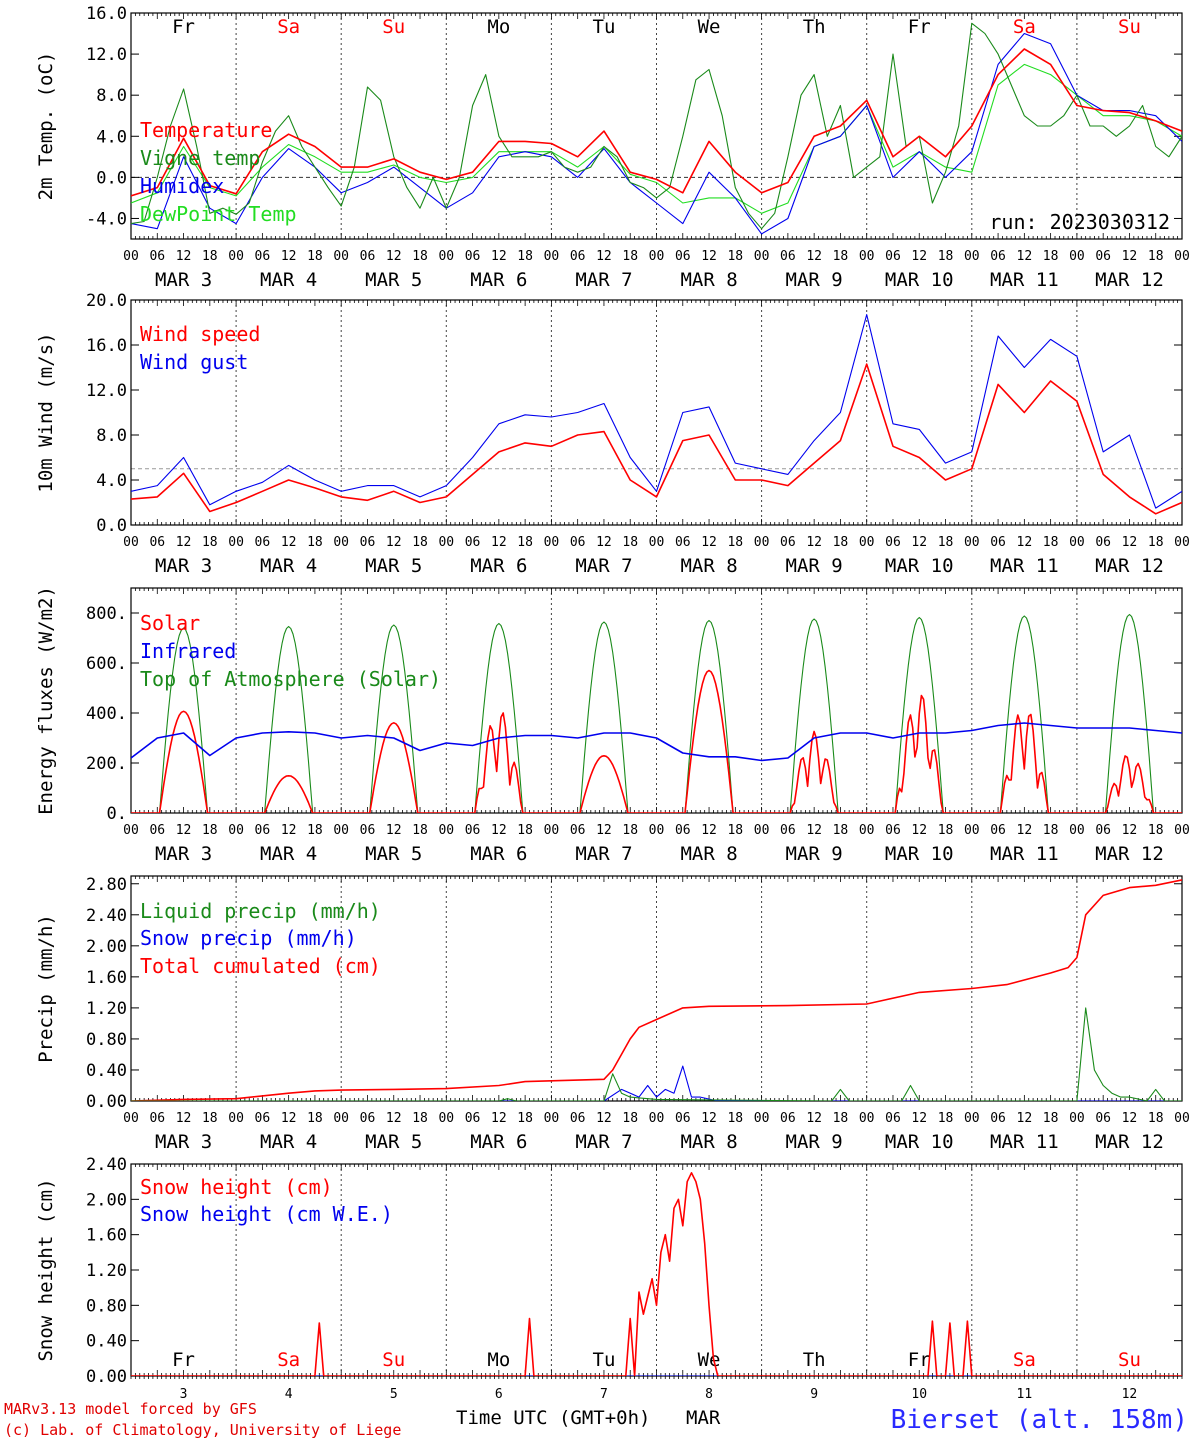 The image size is (1194, 1440). What do you see at coordinates (106, 764) in the screenshot?
I see `y-tick-label: 200.` at bounding box center [106, 764].